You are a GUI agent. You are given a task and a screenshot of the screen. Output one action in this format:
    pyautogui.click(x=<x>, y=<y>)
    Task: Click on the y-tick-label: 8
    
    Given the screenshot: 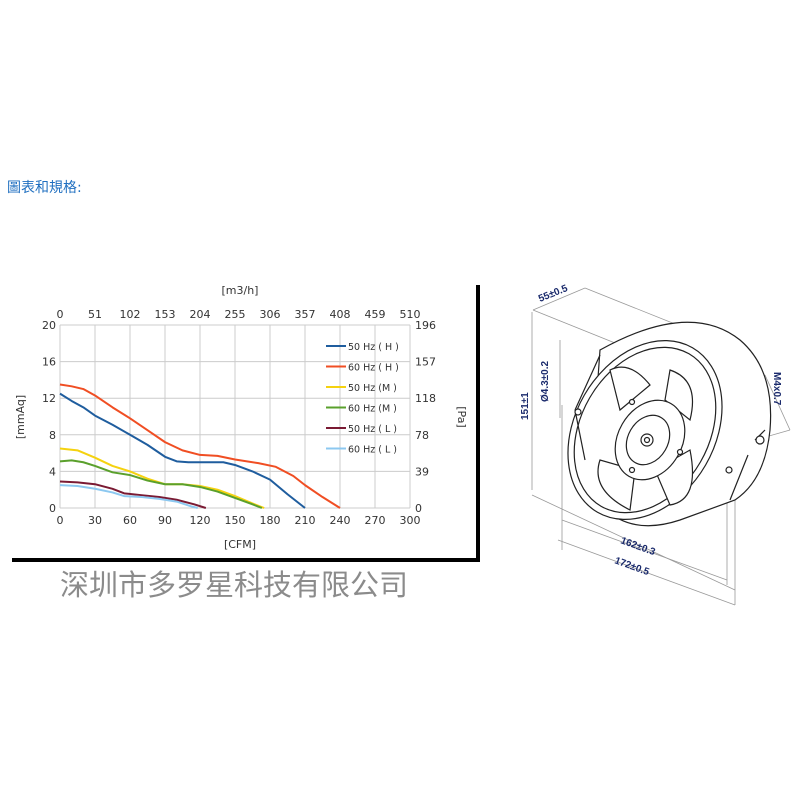 What is the action you would take?
    pyautogui.click(x=52, y=435)
    